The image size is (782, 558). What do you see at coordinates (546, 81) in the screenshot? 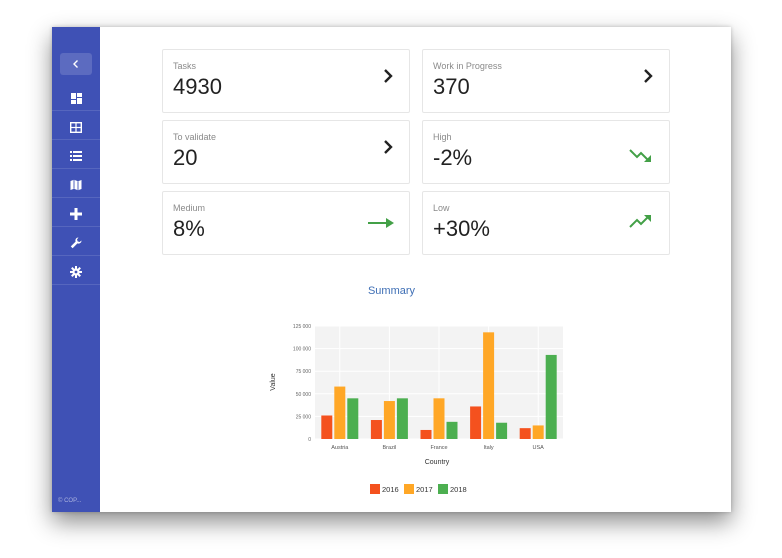
I see `card-work-in-progress: Work in Progress 370` at bounding box center [546, 81].